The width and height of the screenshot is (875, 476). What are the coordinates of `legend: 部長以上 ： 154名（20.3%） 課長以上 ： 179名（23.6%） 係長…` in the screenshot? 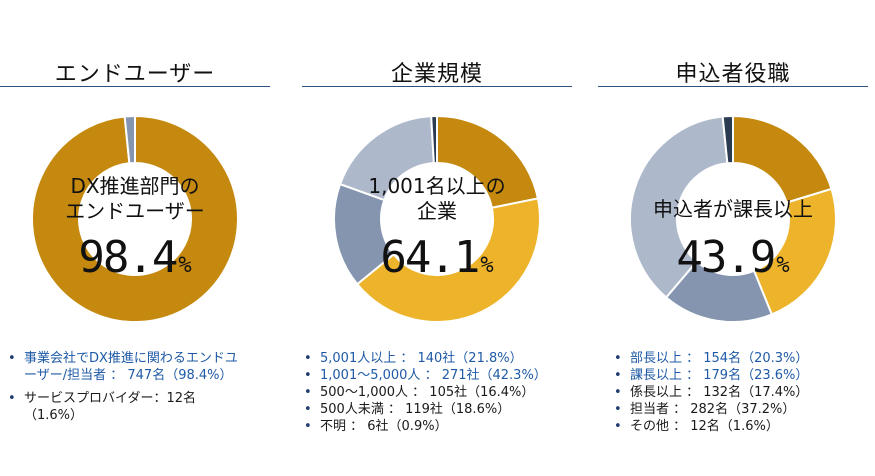 It's located at (734, 392).